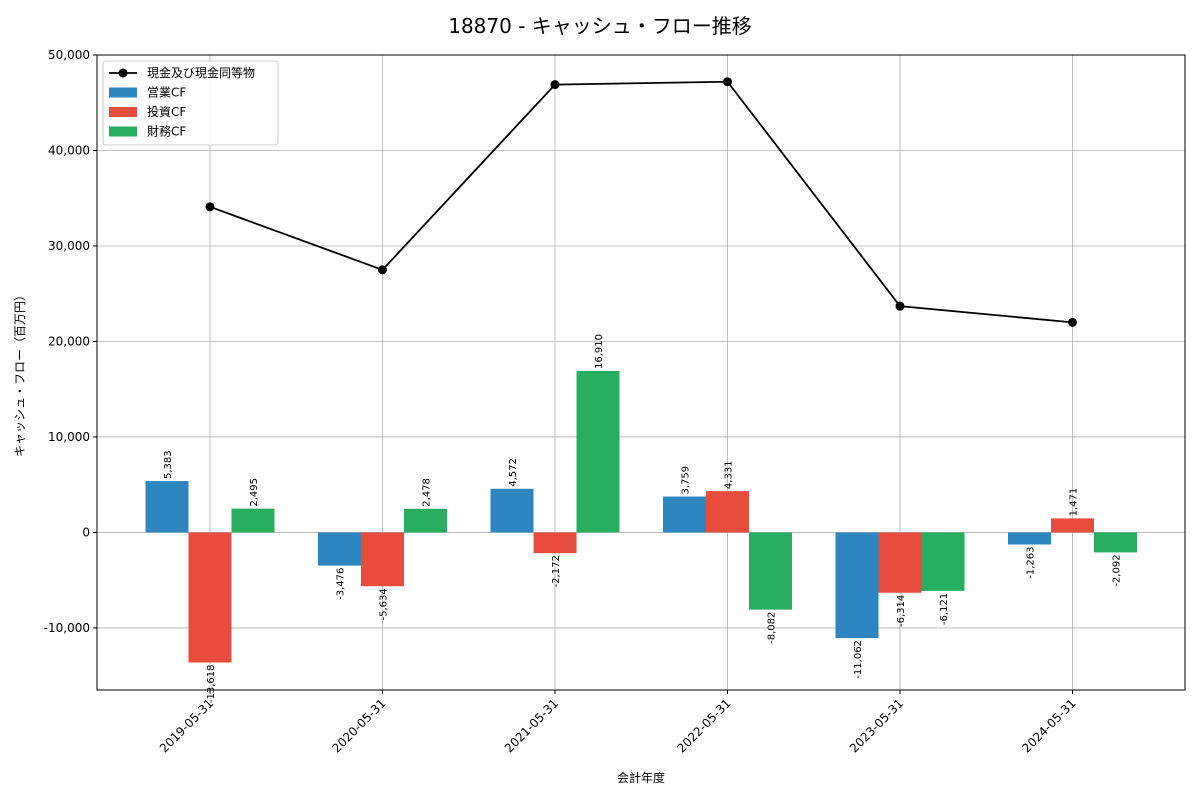 Image resolution: width=1200 pixels, height=804 pixels. Describe the element at coordinates (341, 584) in the screenshot. I see `bar-value-label: -3,476` at that location.